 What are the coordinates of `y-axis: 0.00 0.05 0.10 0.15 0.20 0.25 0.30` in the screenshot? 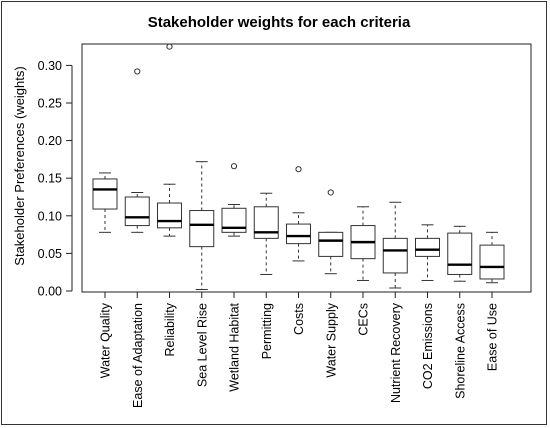 It's located at (55, 179).